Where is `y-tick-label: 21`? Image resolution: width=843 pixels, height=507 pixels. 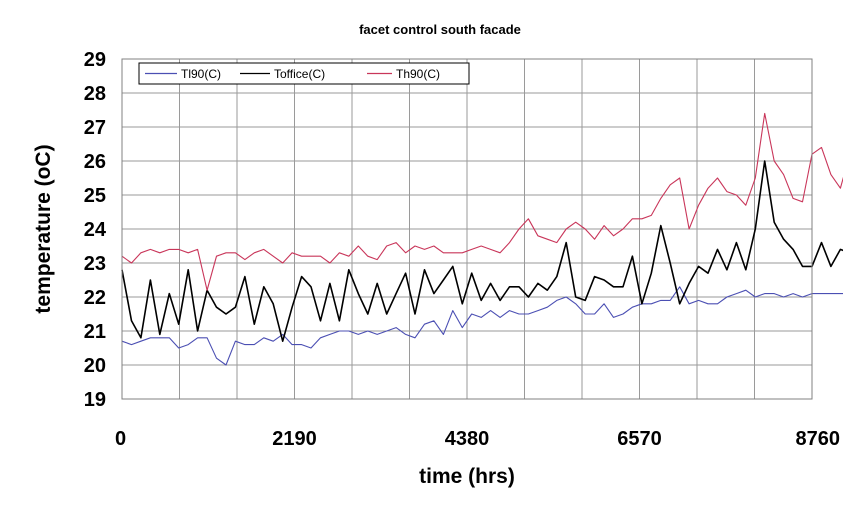
y-tick-label: 21 is located at coordinates (95, 332).